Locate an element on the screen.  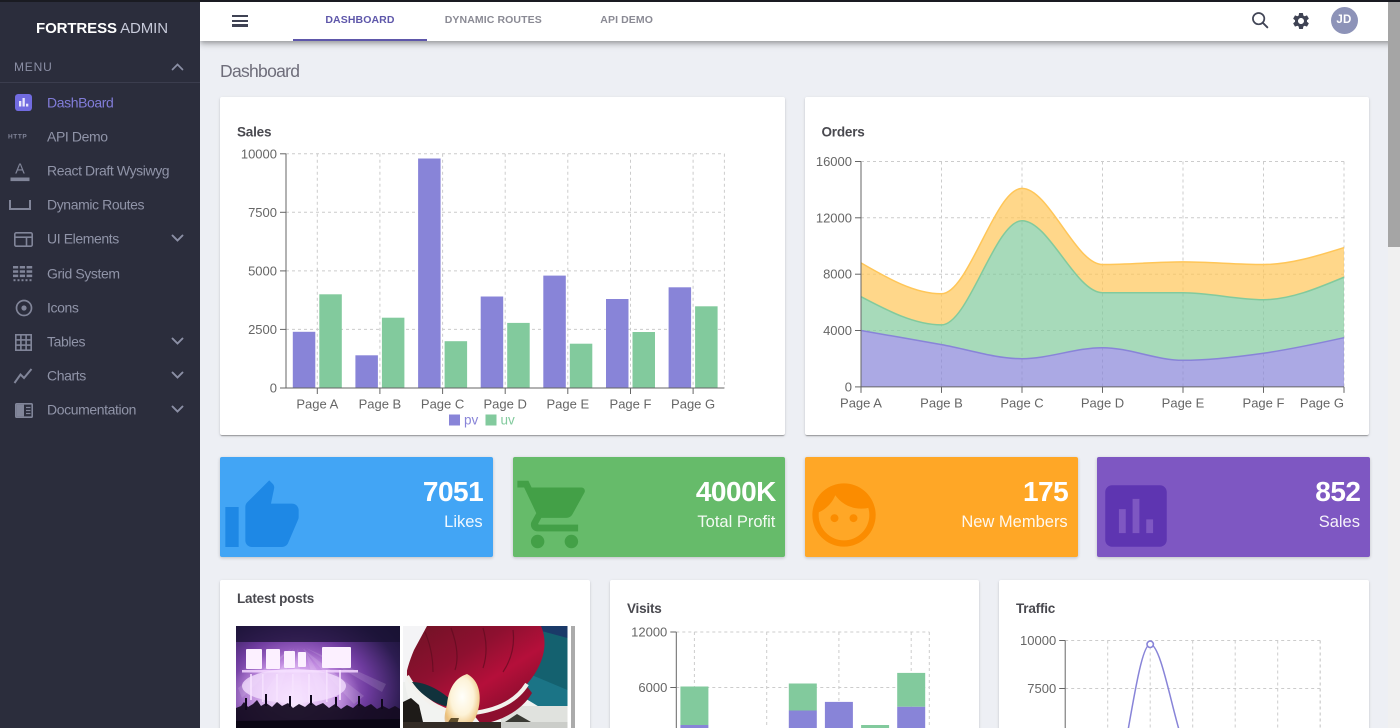
svg-text: A is located at coordinates (20, 170).